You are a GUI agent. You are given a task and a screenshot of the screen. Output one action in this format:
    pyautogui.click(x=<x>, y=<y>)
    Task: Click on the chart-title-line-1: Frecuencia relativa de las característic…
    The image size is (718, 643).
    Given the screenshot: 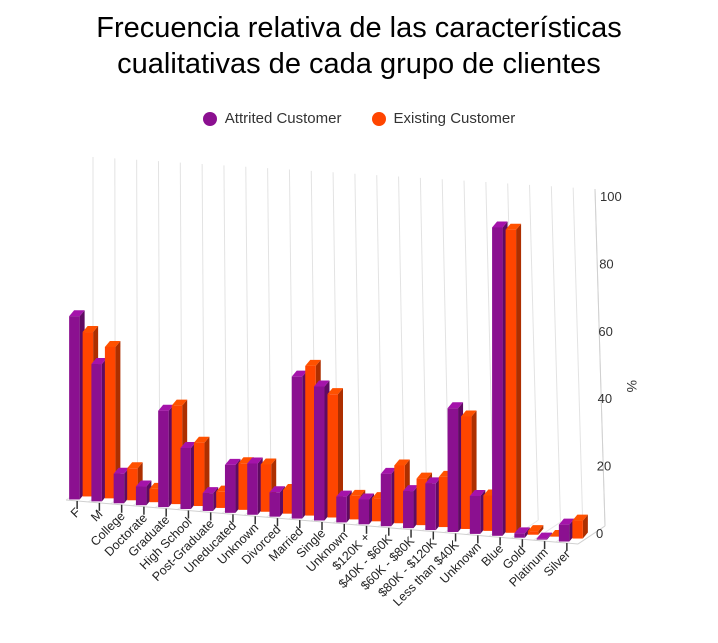 What is the action you would take?
    pyautogui.click(x=359, y=28)
    